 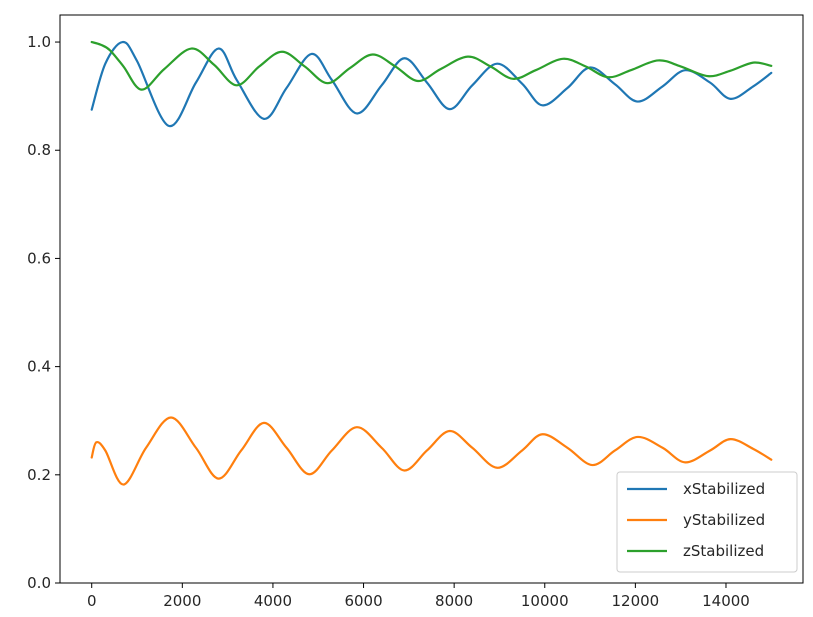 I want to click on series-line-xStabilized, so click(x=431, y=84).